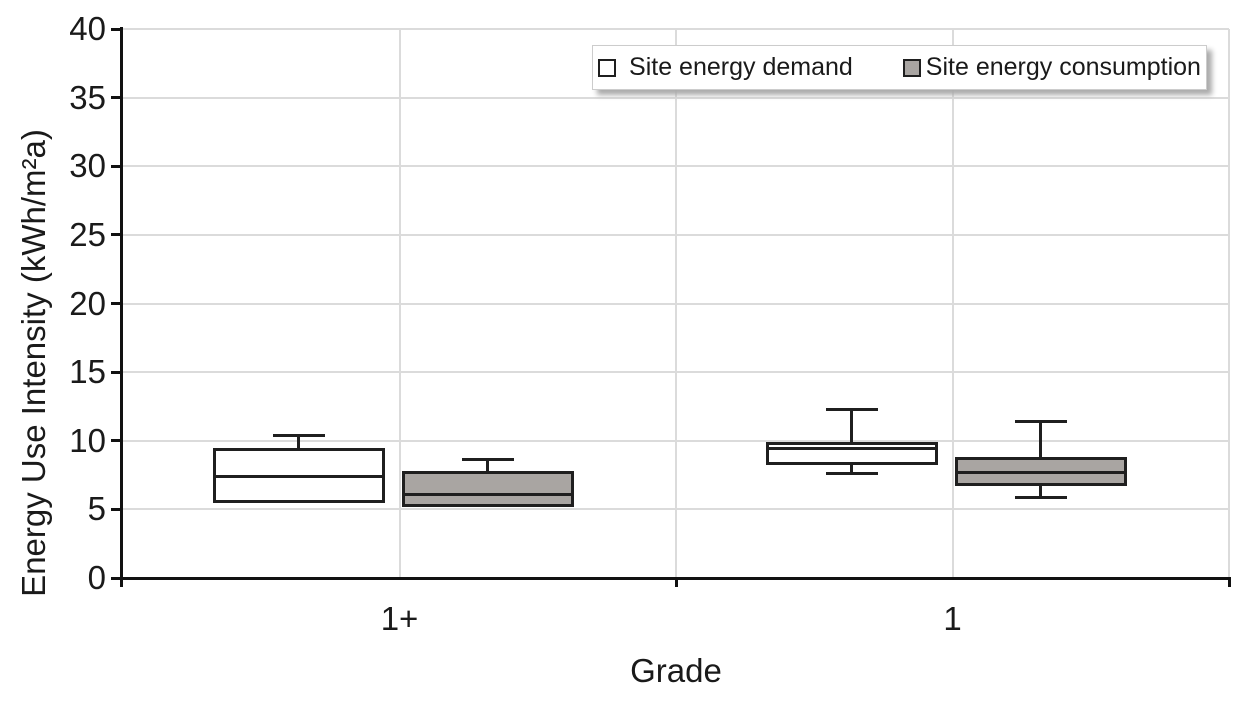  What do you see at coordinates (1063, 67) in the screenshot?
I see `legend-label-consumption: Site energy consumption` at bounding box center [1063, 67].